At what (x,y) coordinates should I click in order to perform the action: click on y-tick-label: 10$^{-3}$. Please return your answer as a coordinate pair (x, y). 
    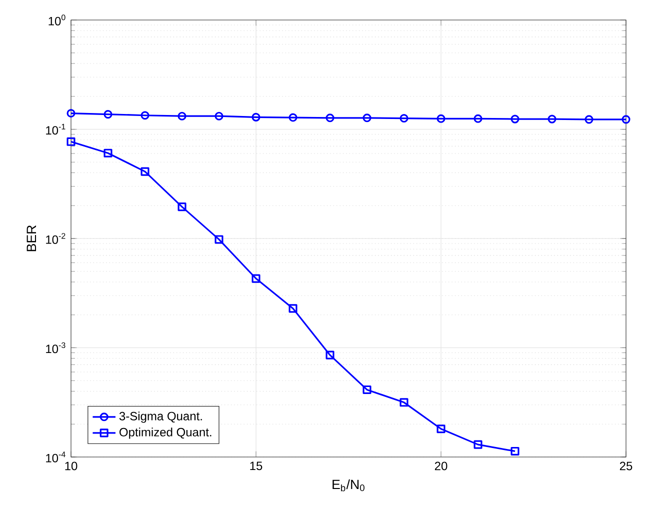
    Looking at the image, I should click on (56, 348).